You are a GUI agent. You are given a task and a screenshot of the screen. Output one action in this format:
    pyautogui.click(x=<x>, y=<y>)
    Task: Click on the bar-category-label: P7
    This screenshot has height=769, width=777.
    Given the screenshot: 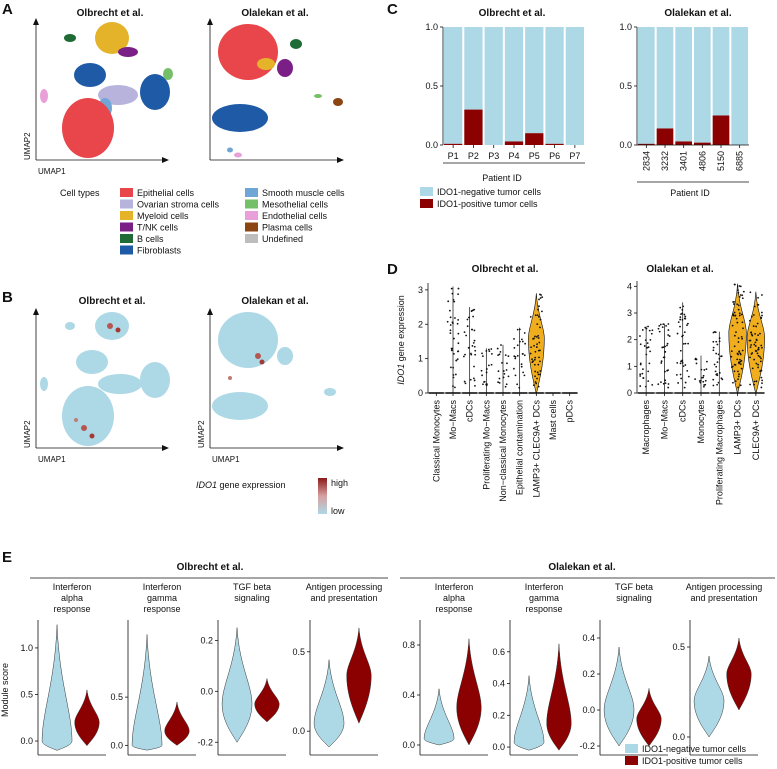 What is the action you would take?
    pyautogui.click(x=574, y=156)
    